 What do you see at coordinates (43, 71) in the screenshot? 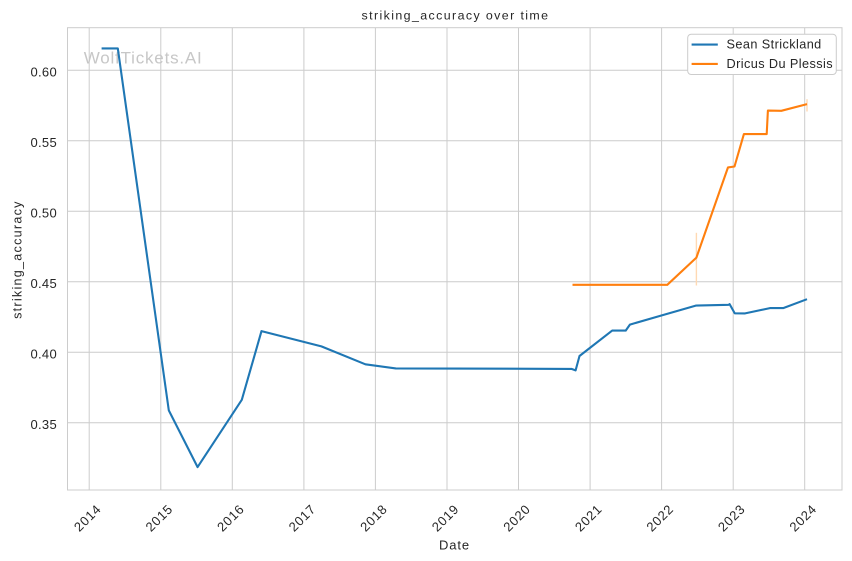
I see `svg-text: 0.60` at bounding box center [43, 71].